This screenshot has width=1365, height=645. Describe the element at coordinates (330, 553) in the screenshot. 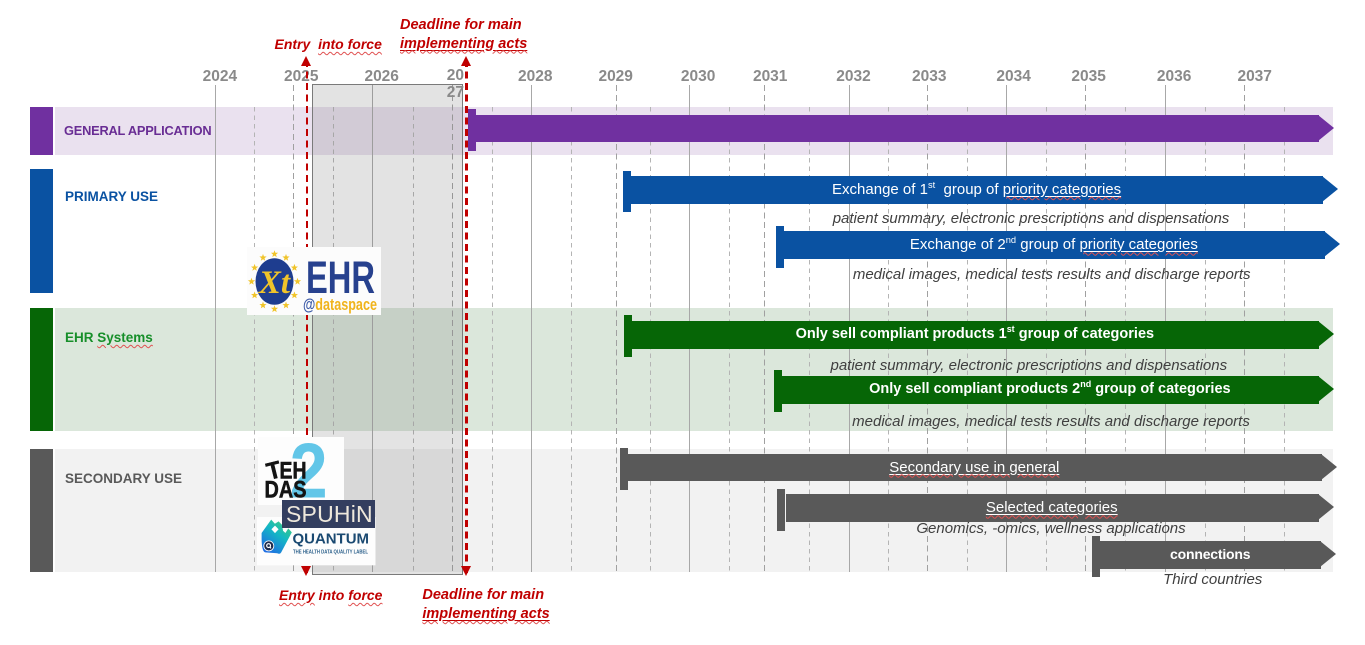

I see `svg-text: THE HEALTH DATA QUALITY LABEL` at that location.